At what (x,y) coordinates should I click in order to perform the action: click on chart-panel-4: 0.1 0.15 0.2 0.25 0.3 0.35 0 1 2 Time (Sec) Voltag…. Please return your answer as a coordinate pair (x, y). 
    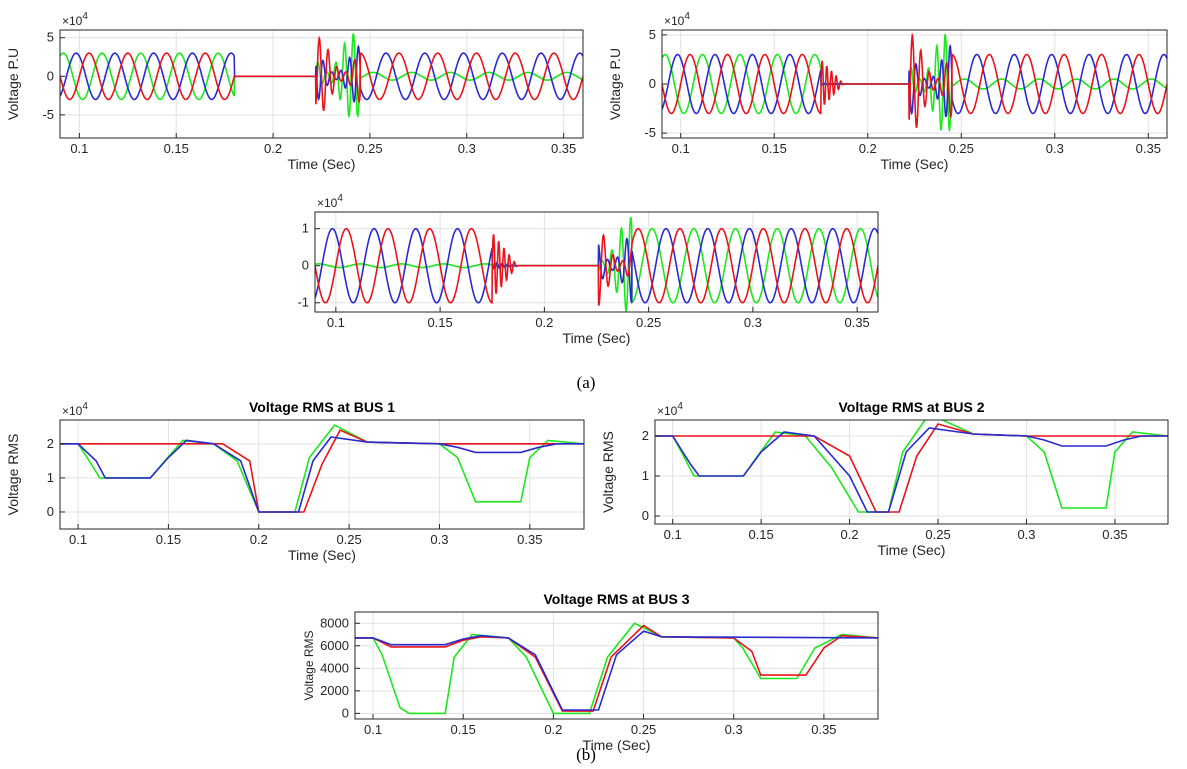
    Looking at the image, I should click on (295, 481).